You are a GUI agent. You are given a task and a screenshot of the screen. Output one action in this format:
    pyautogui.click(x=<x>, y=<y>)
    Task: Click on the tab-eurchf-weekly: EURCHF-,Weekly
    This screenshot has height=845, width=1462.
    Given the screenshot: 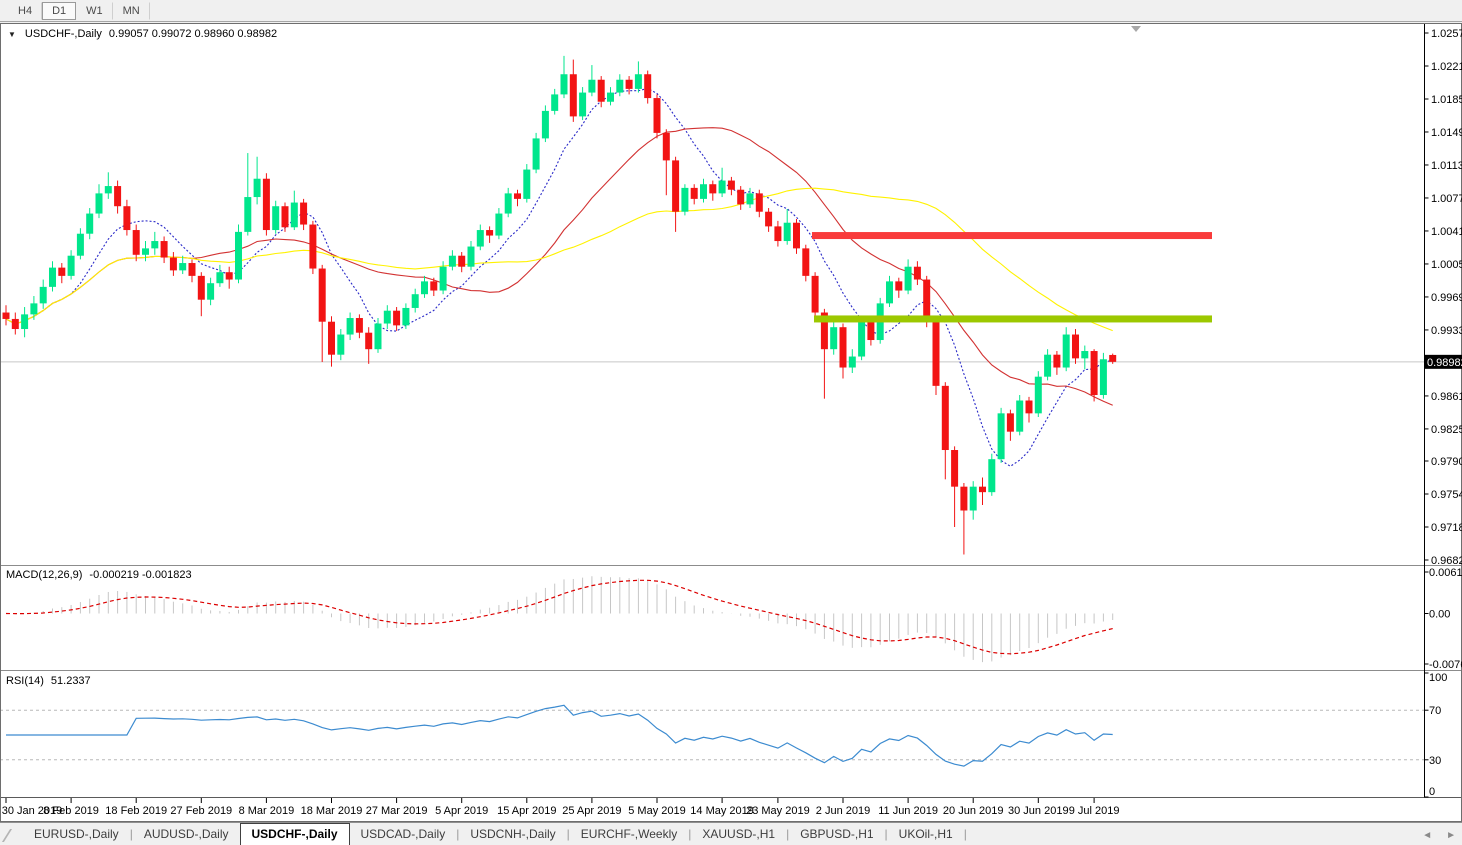 What is the action you would take?
    pyautogui.click(x=629, y=834)
    